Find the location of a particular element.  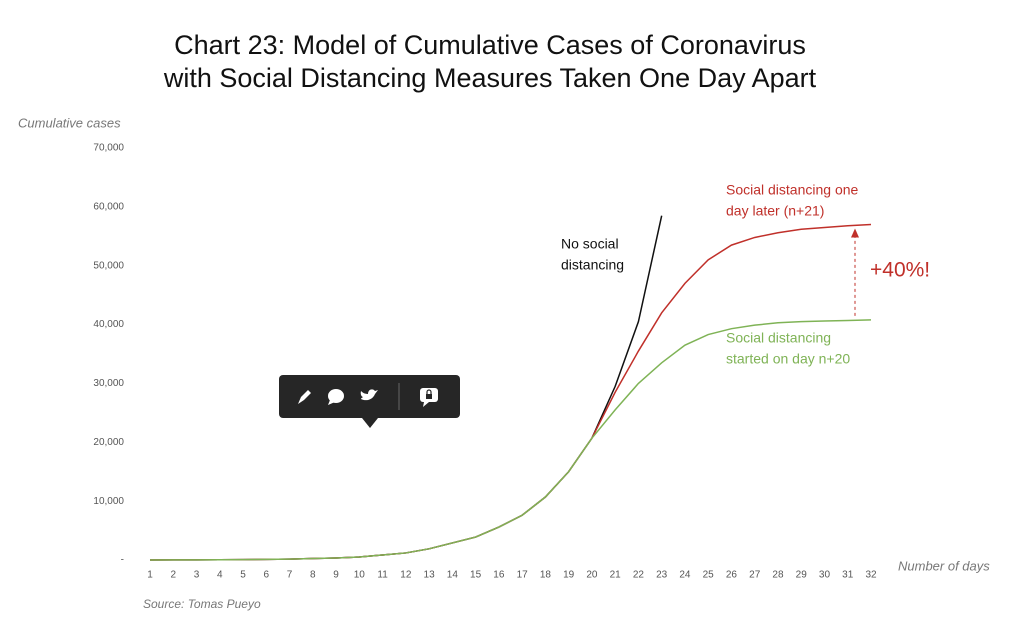

x-tick-label: 13 is located at coordinates (430, 575).